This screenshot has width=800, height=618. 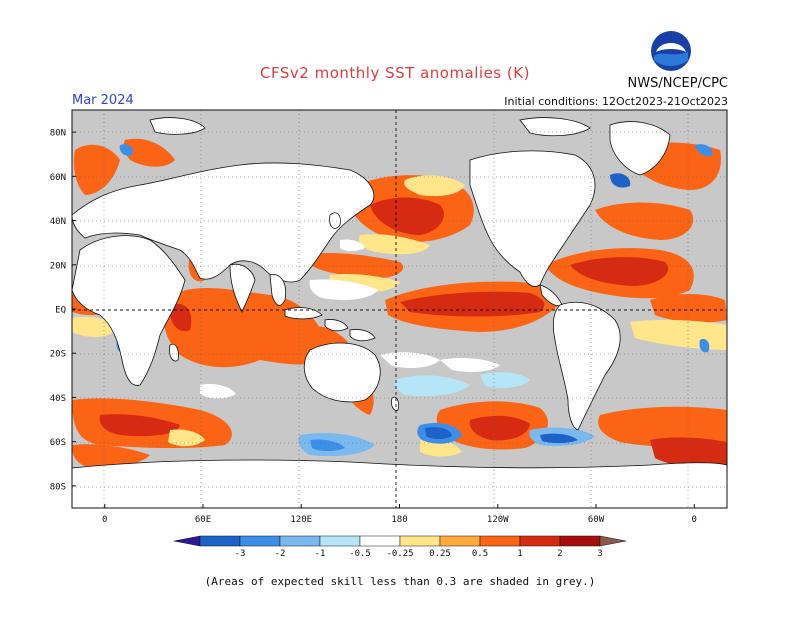 I want to click on lat-tick-label: 60S, so click(x=58, y=443).